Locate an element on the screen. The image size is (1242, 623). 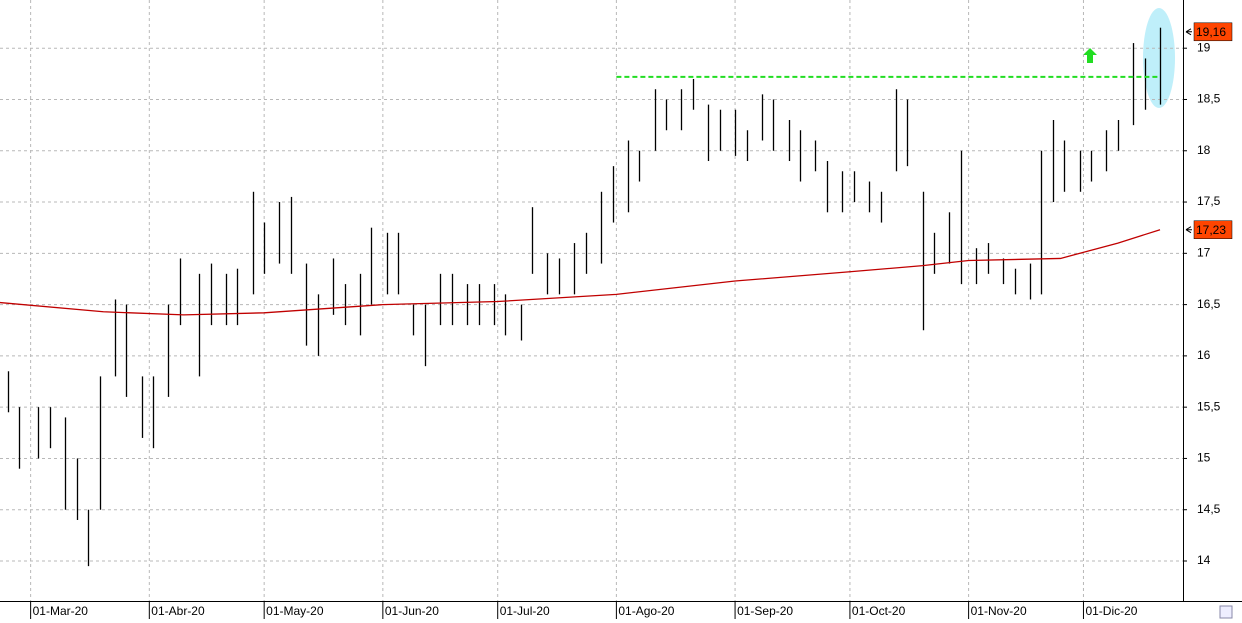
x-tick-label: 01-Nov-20 is located at coordinates (999, 611).